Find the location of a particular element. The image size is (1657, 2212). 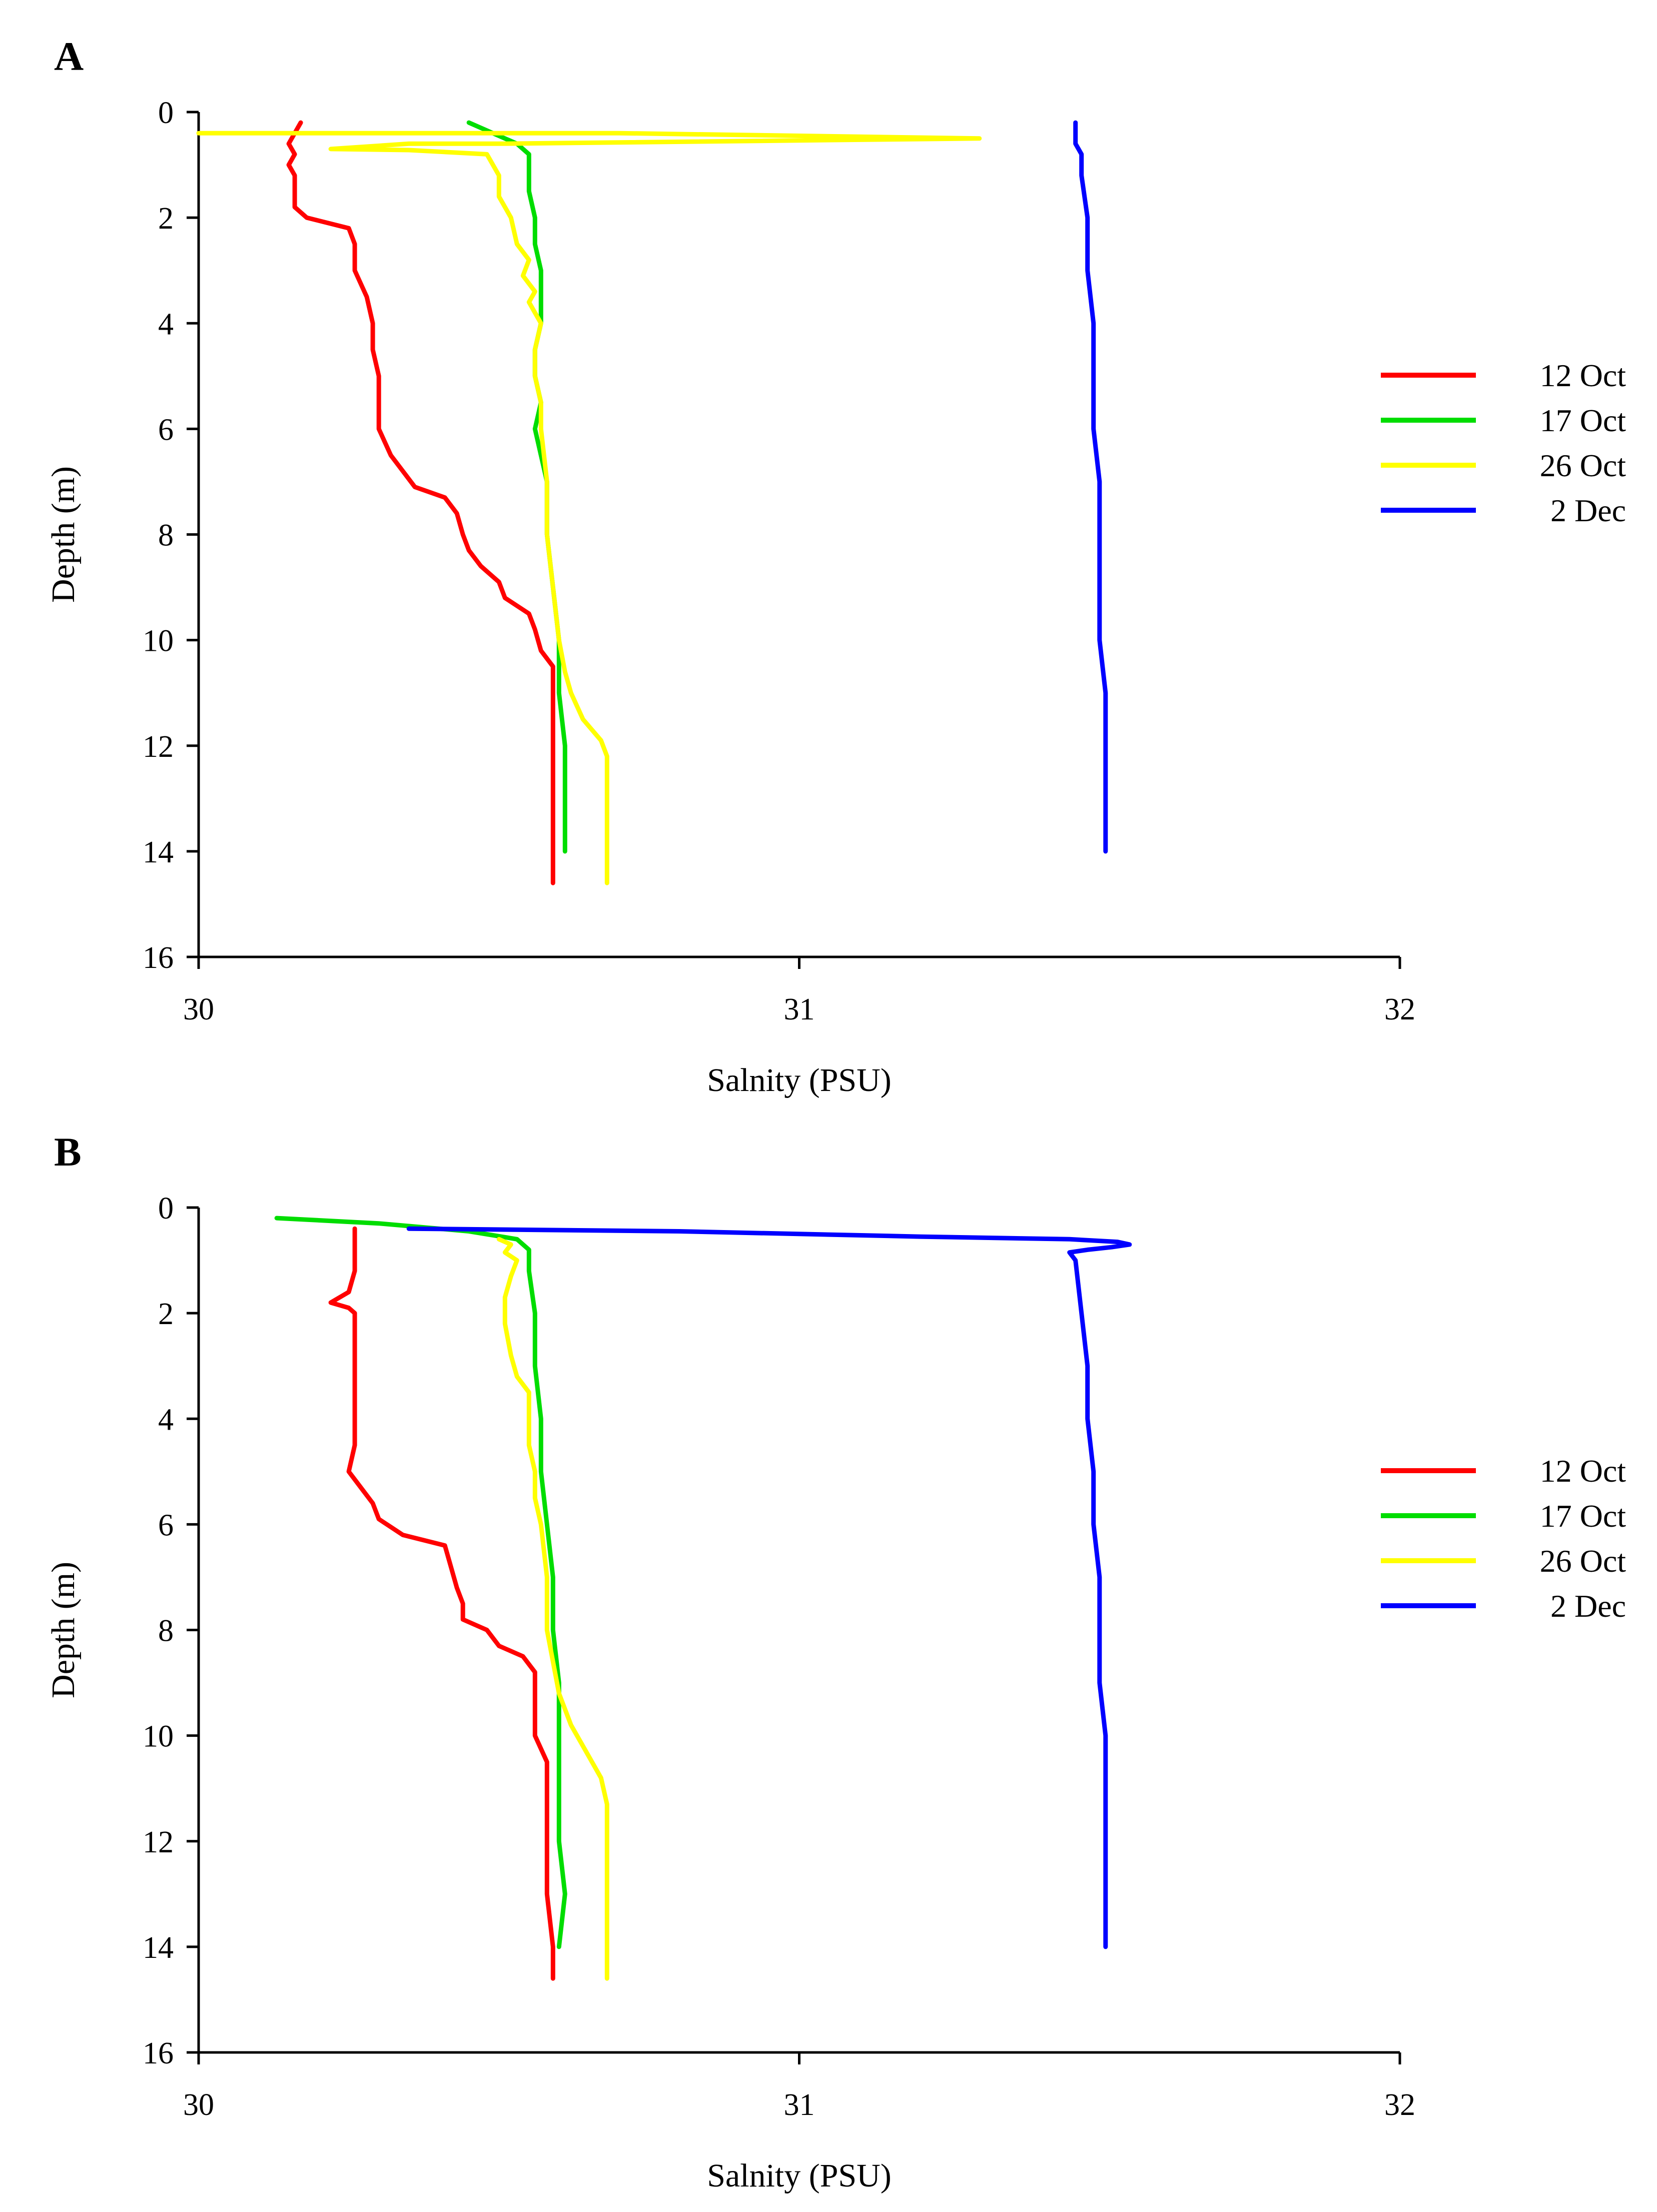

panel-label: B is located at coordinates (68, 1152).